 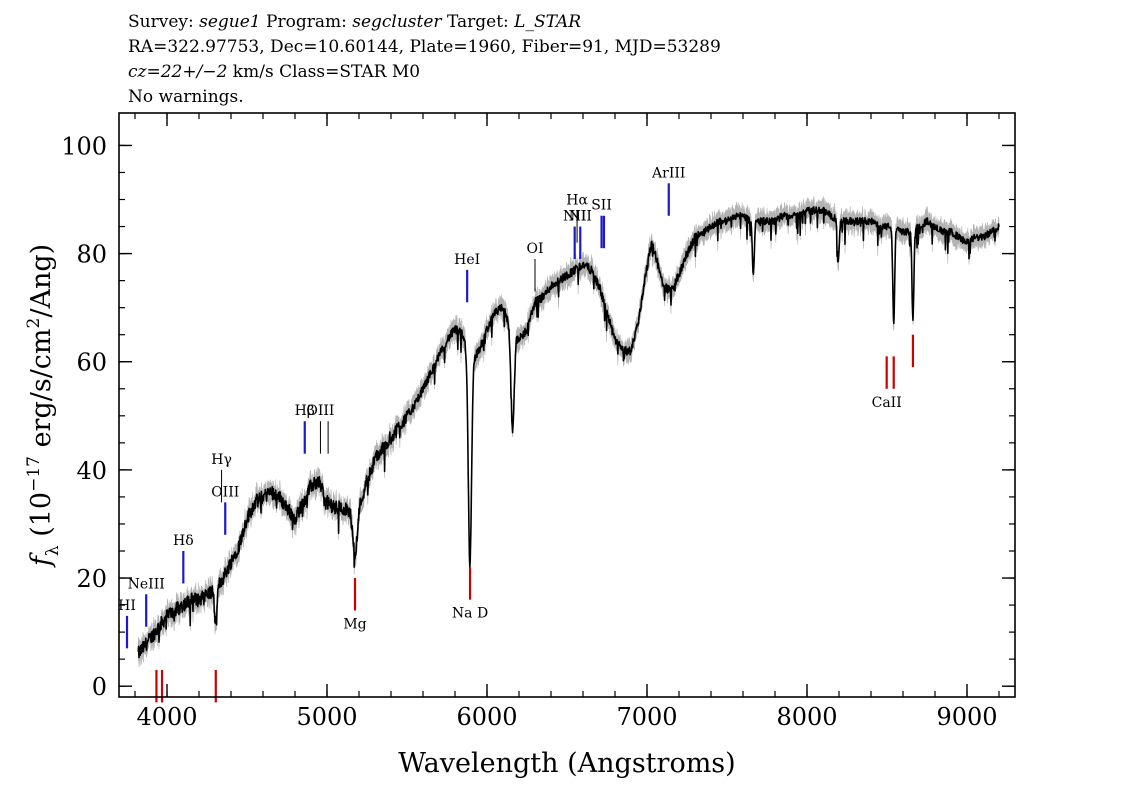 What do you see at coordinates (230, 22) in the screenshot?
I see `survey-value: segue1` at bounding box center [230, 22].